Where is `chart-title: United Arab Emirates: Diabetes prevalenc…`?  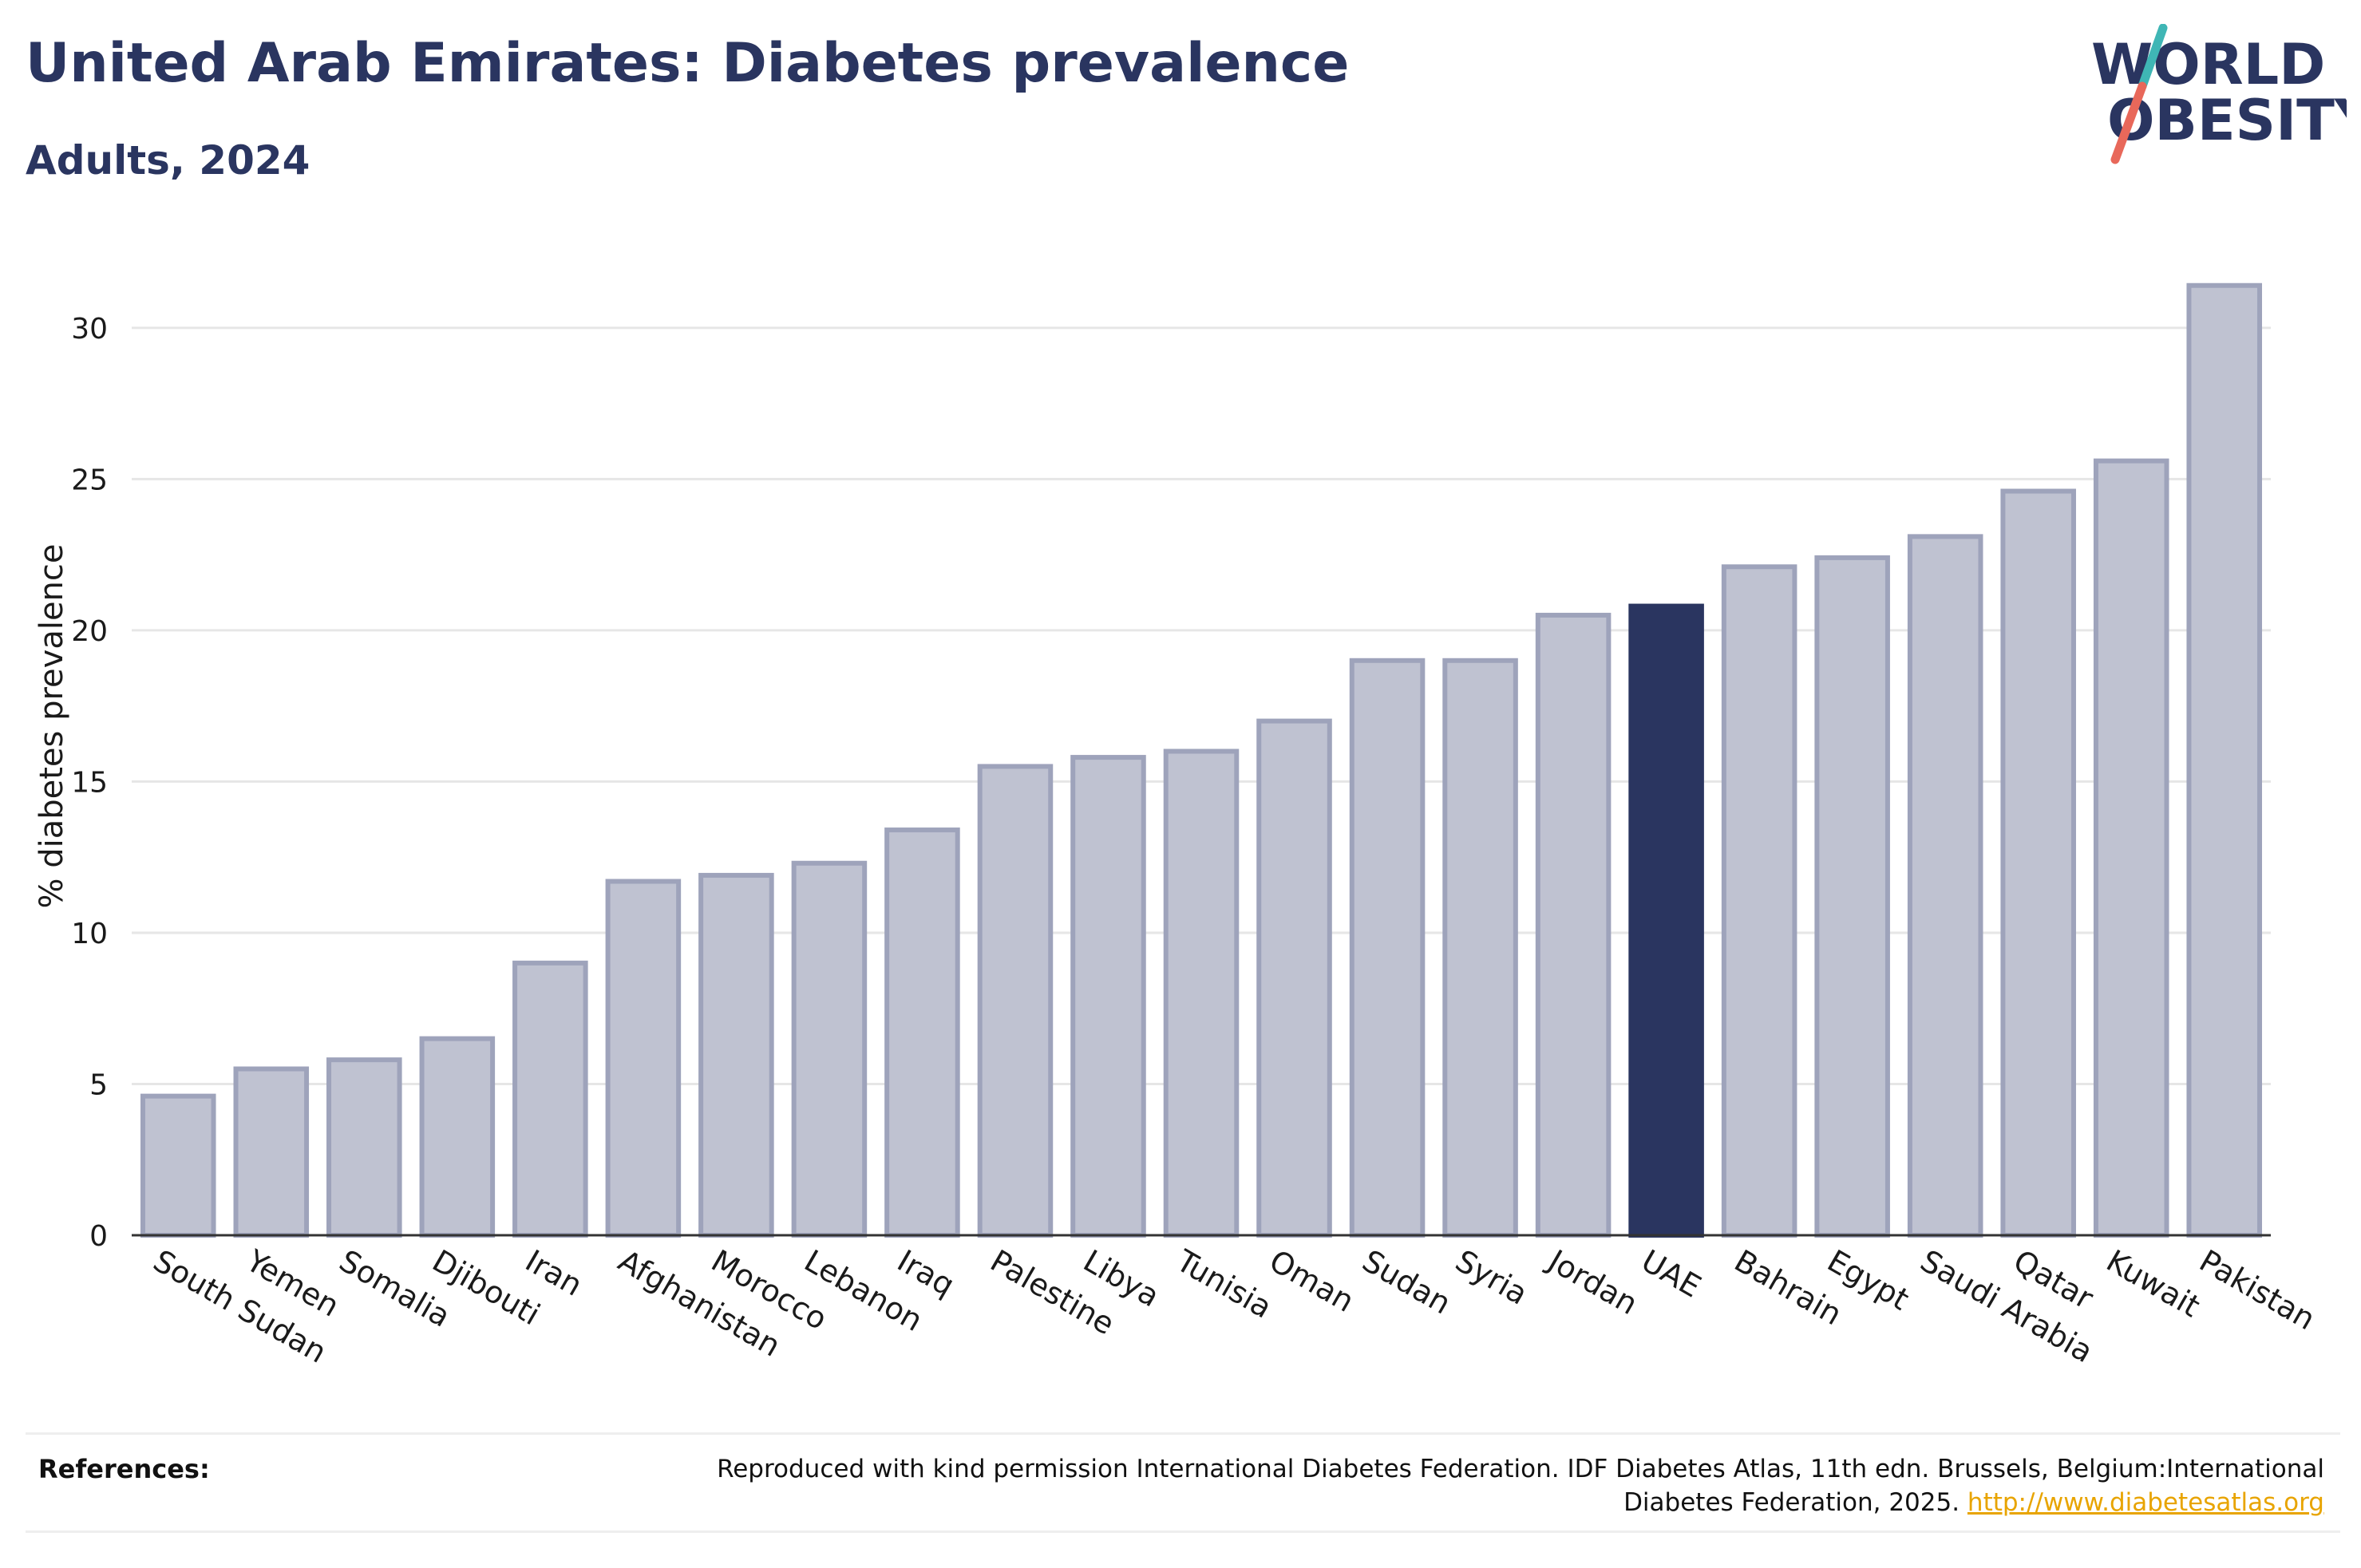 chart-title: United Arab Emirates: Diabetes prevalenc… is located at coordinates (688, 63).